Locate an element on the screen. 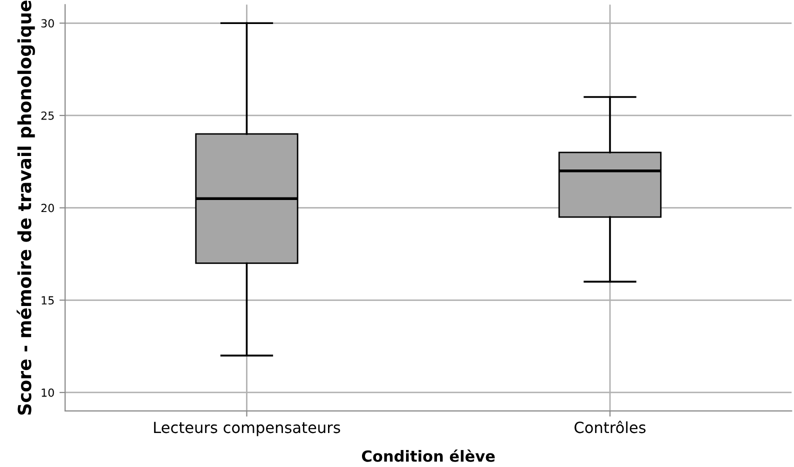 The image size is (794, 467). y-tick-label: 10 is located at coordinates (48, 392).